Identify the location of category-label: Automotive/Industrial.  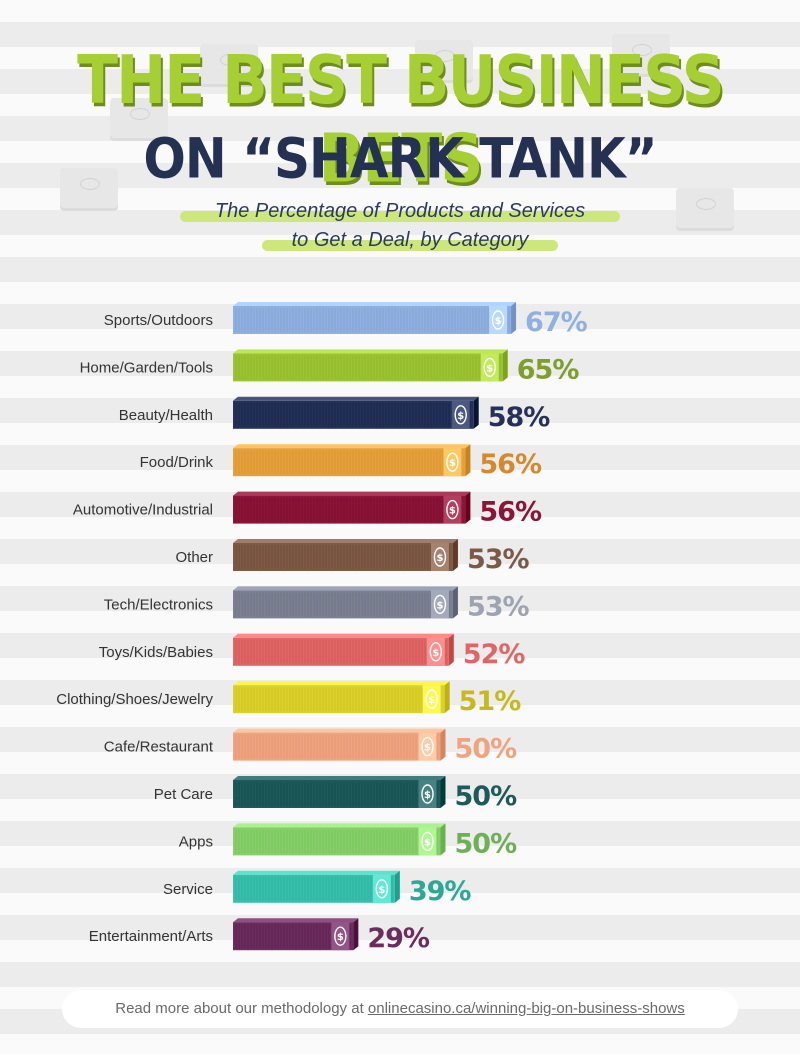
(143, 510).